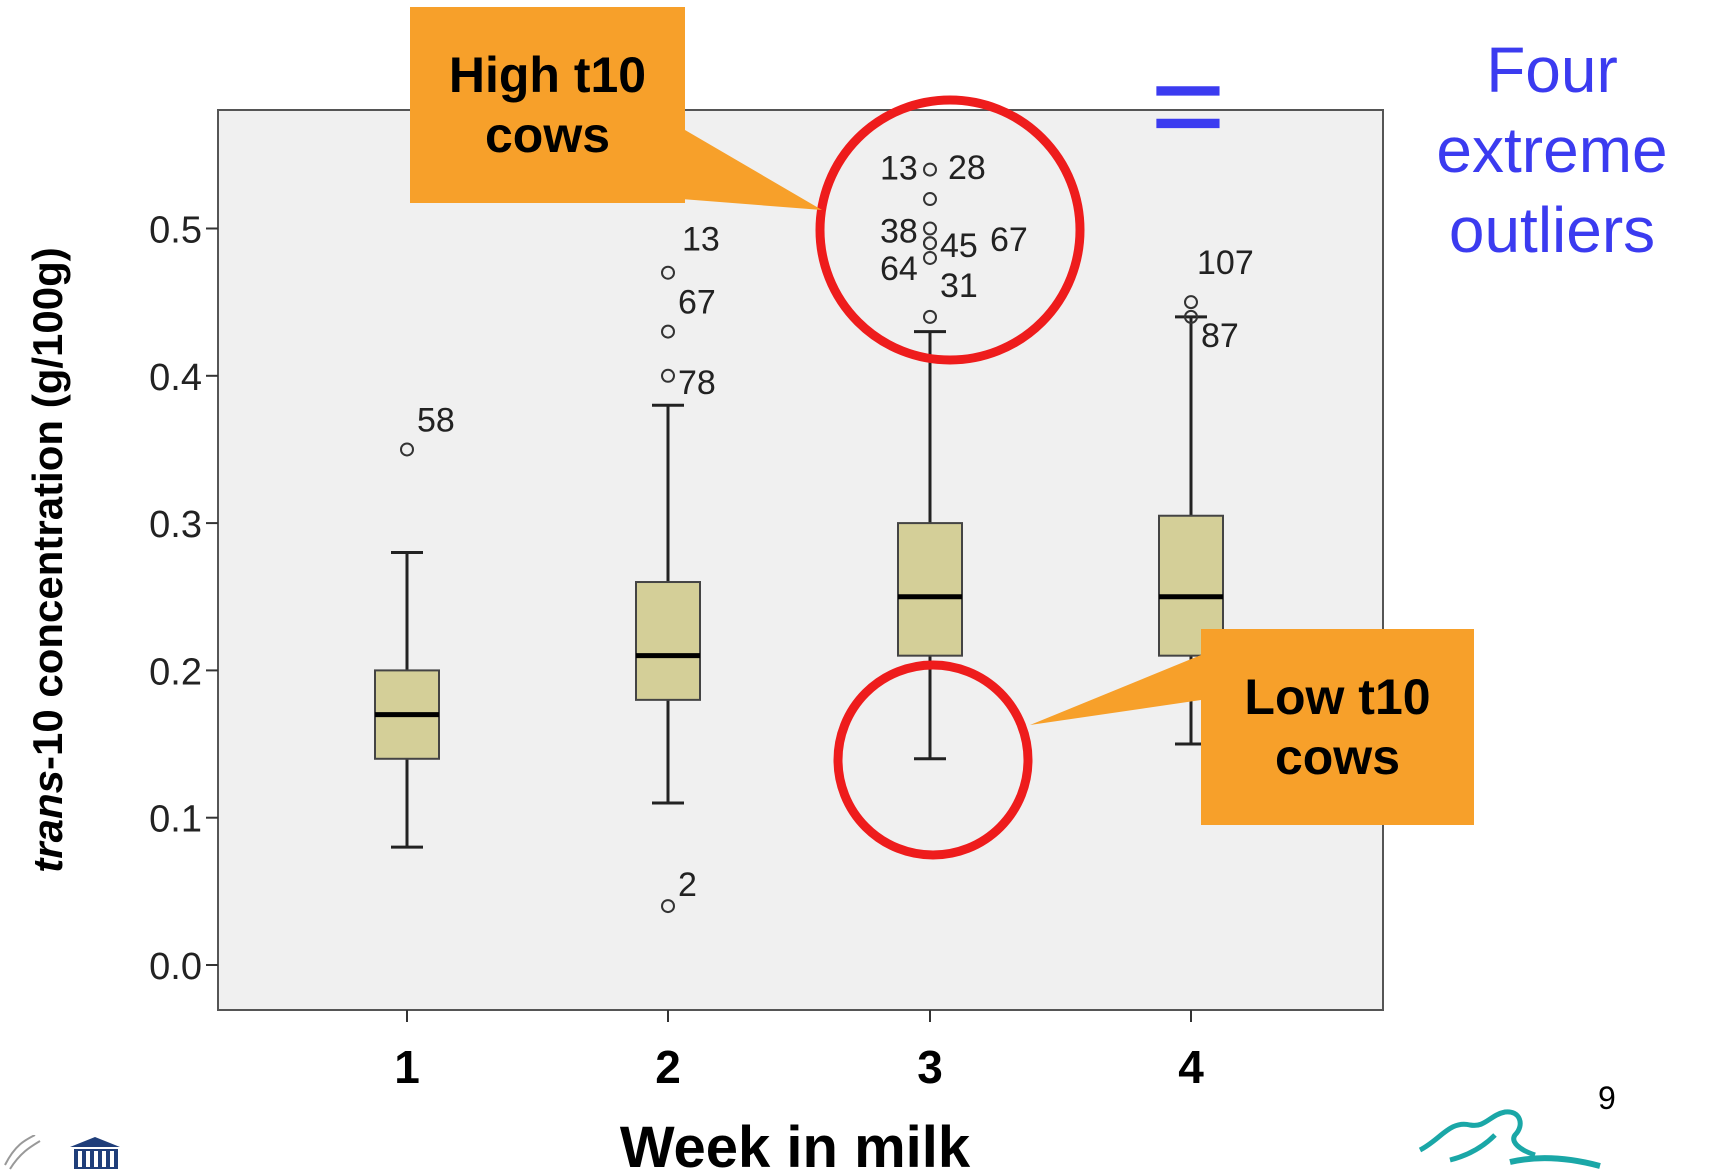 The image size is (1709, 1171). Describe the element at coordinates (62, 1152) in the screenshot. I see `institution-logo` at that location.